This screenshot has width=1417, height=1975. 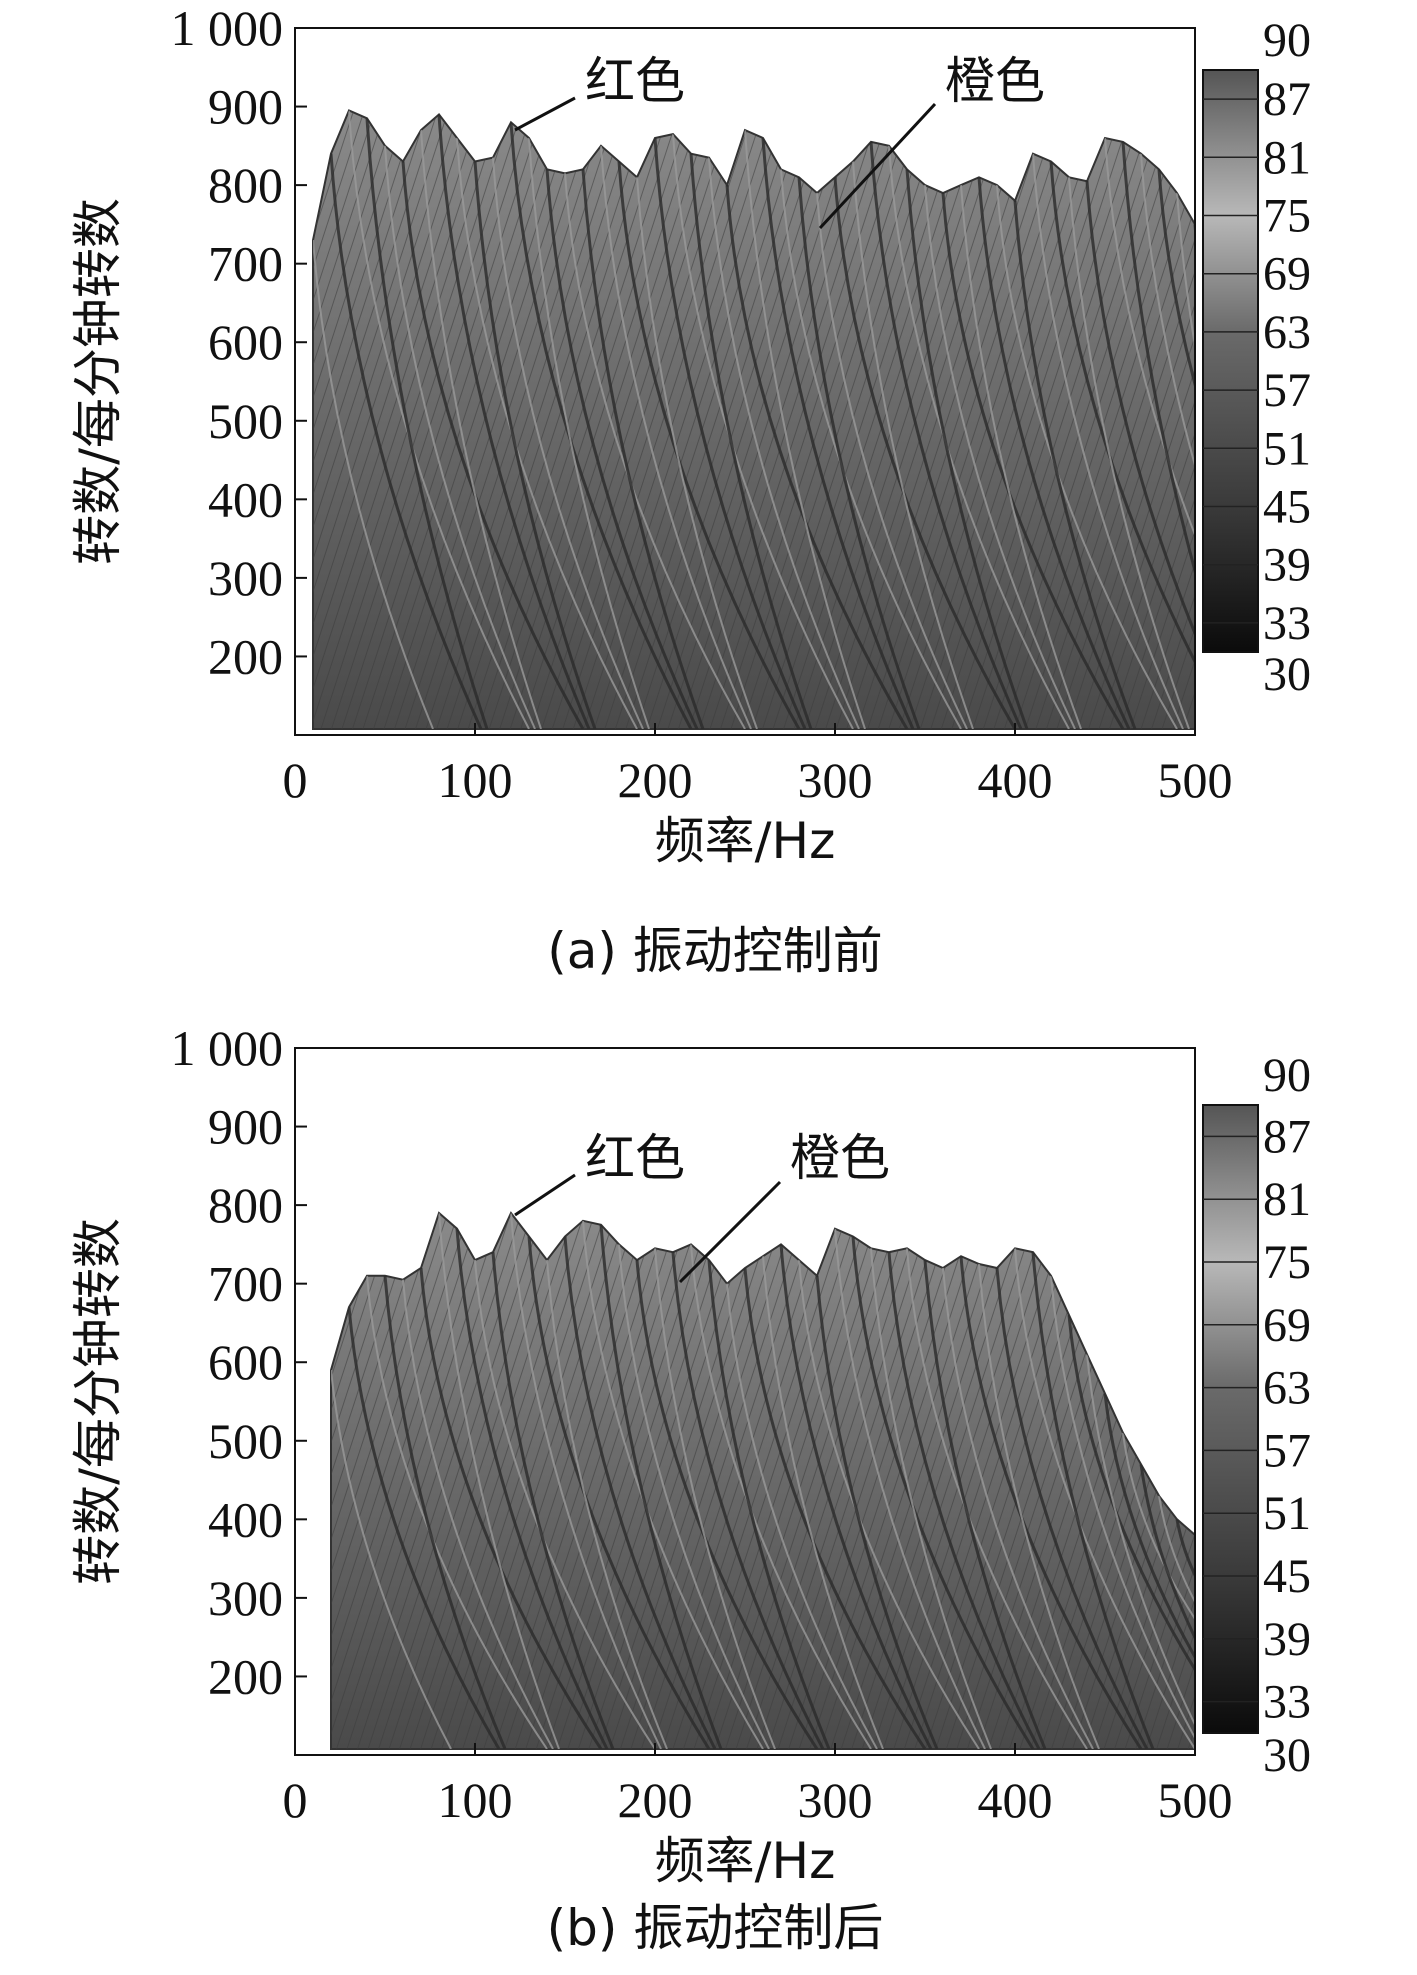 I want to click on y-tick-label: 700, so click(x=245, y=1284).